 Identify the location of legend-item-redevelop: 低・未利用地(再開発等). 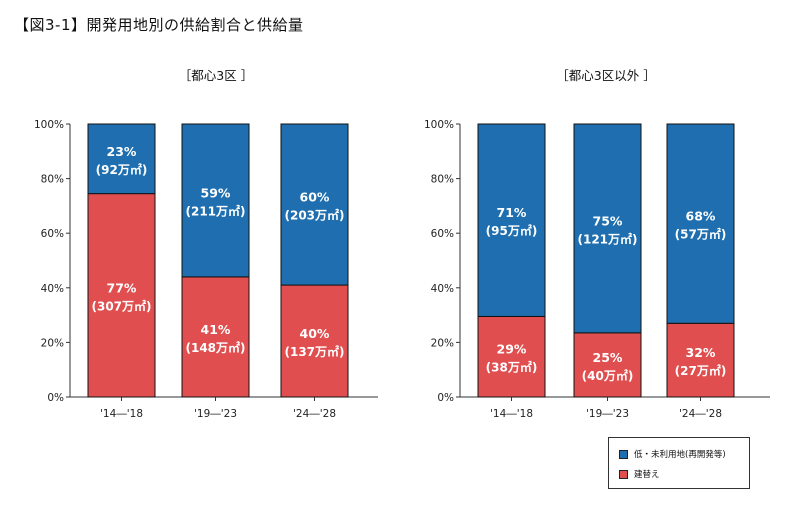
(672, 454).